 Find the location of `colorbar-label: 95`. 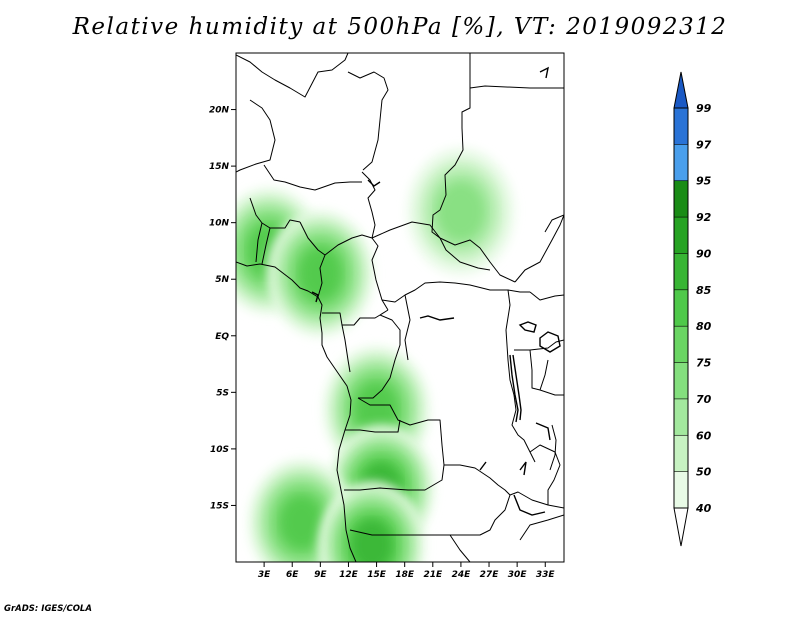

colorbar-label: 95 is located at coordinates (704, 181).